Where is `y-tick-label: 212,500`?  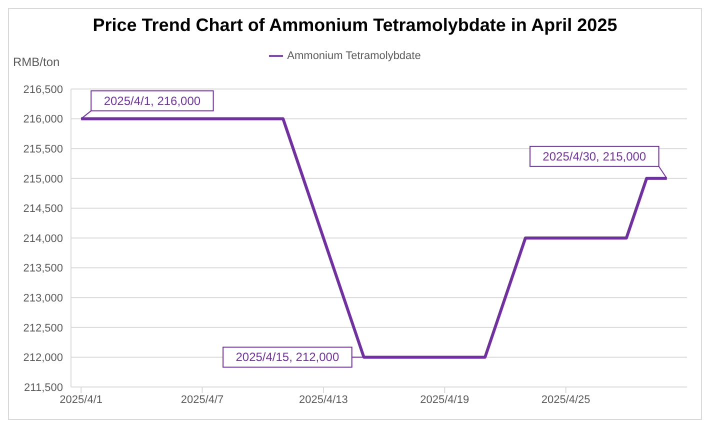
y-tick-label: 212,500 is located at coordinates (43, 328).